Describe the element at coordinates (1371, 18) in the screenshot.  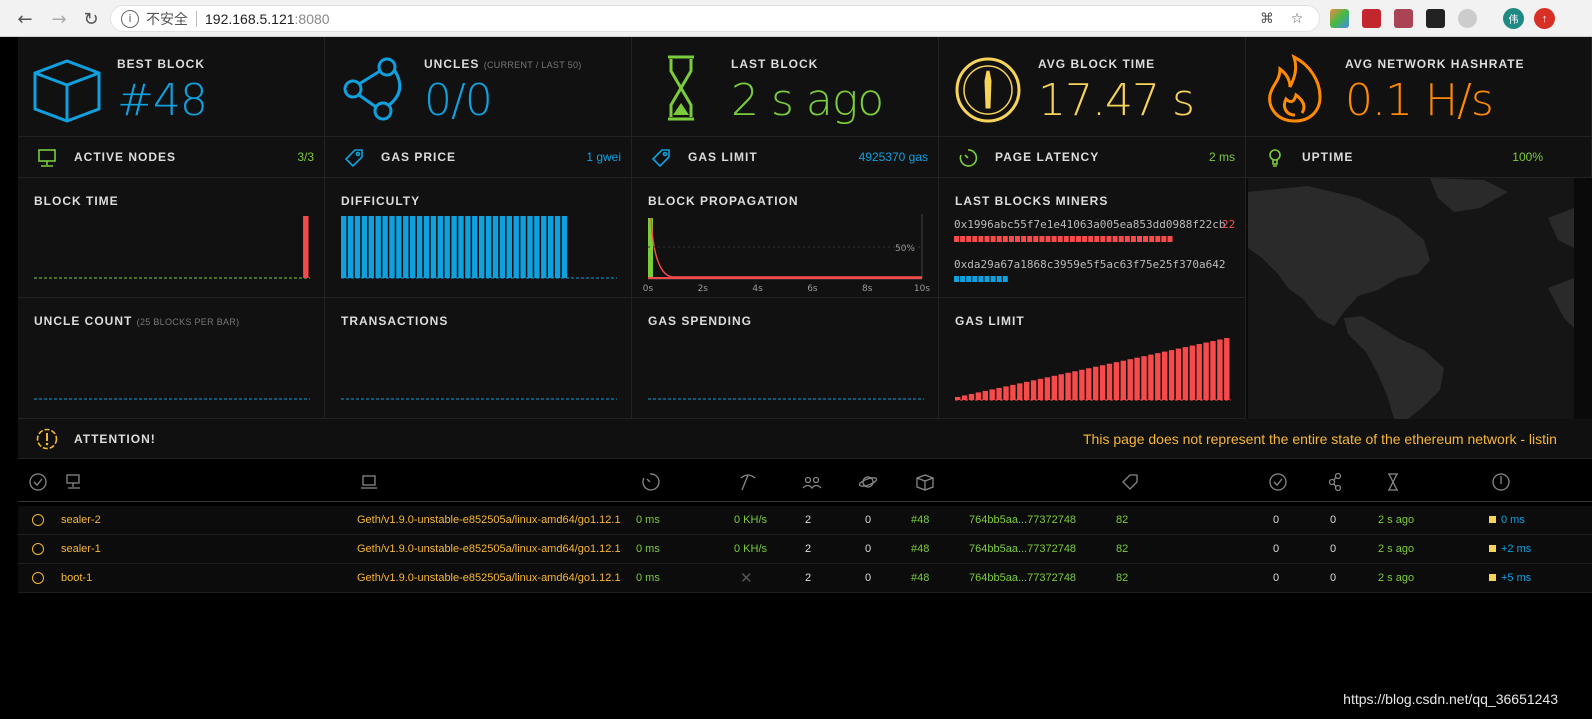
I see `pdf-icon` at that location.